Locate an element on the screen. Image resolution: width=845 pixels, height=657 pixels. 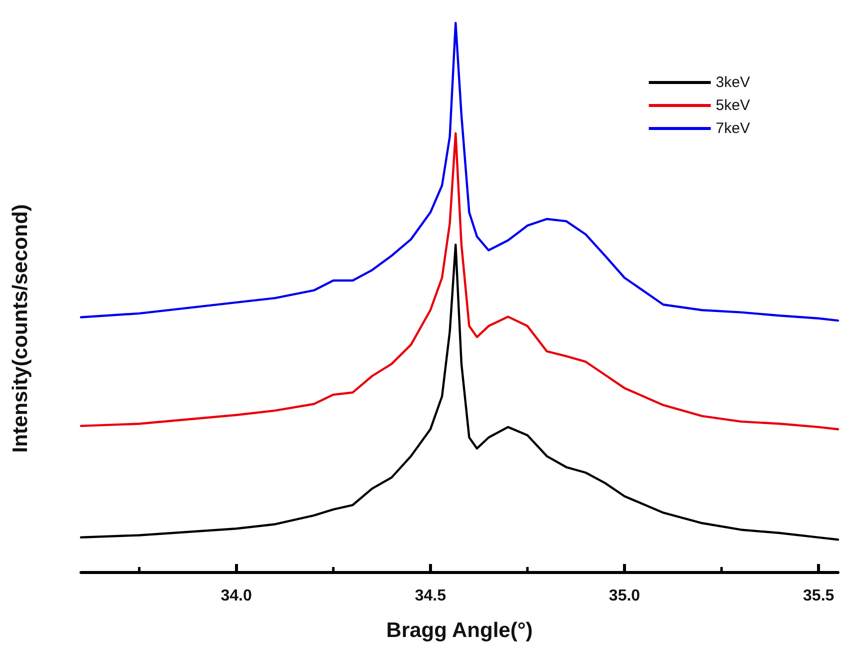
y-axis-title: Intensity(counts/second) is located at coordinates (20, 328).